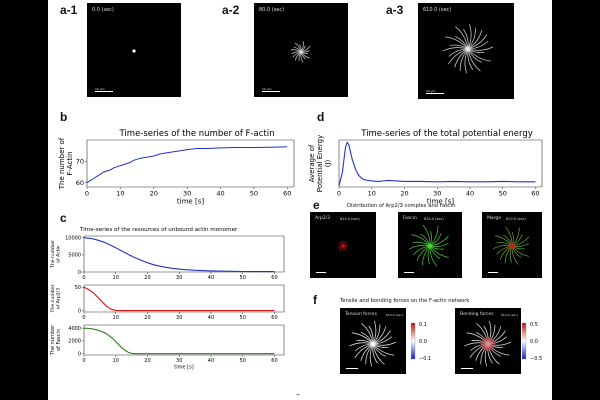 This screenshot has width=600, height=400. I want to click on y-tick-label: 70, so click(80, 162).